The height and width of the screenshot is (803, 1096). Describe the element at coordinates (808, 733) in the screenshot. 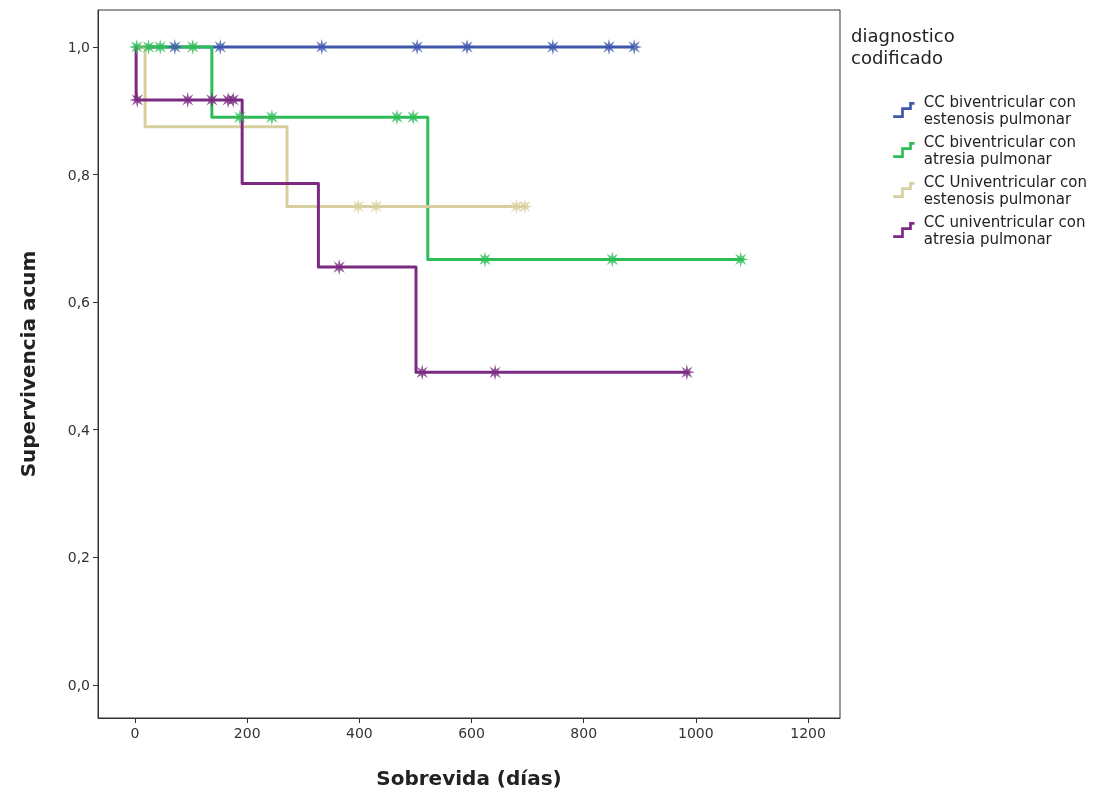

I see `x-tick-label: 1200` at that location.